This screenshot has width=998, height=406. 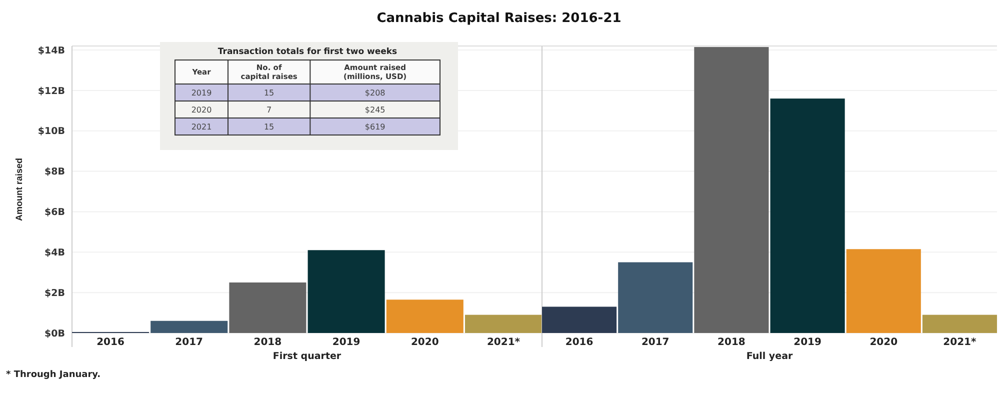 What do you see at coordinates (54, 172) in the screenshot?
I see `y-tick-label: $8B` at bounding box center [54, 172].